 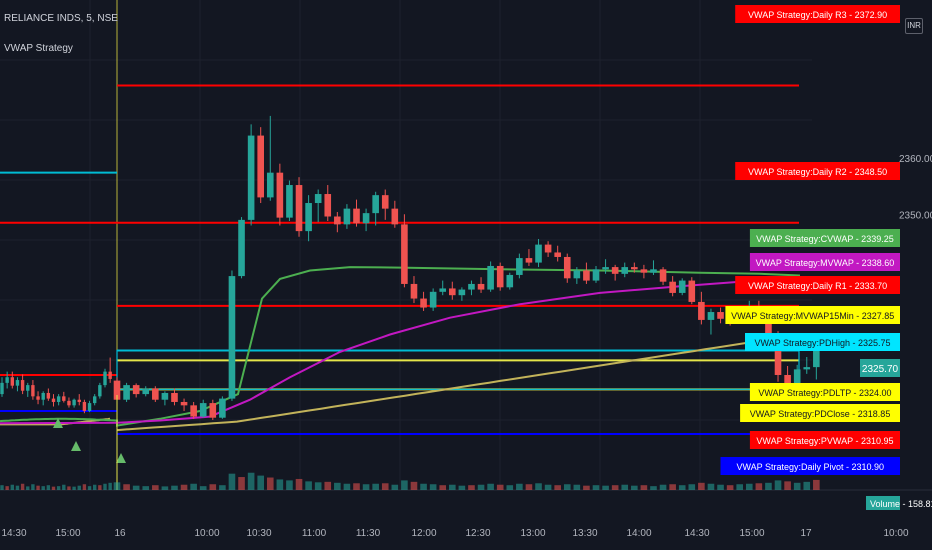 What do you see at coordinates (810, 467) in the screenshot?
I see `level-label-text: VWAP Strategy:Daily Pivot - 2310.90` at bounding box center [810, 467].